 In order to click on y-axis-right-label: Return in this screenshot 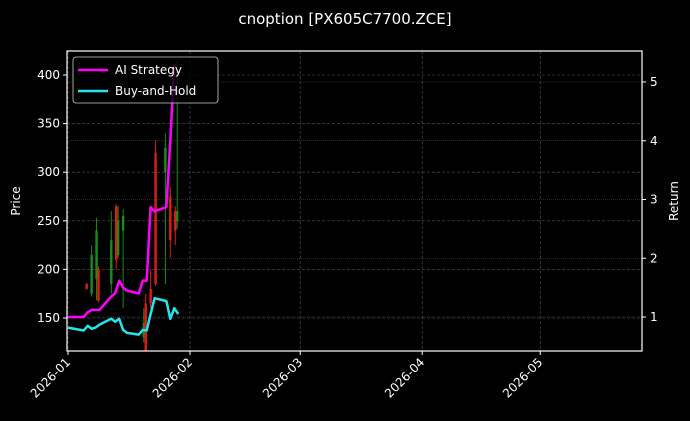, I will do `click(674, 201)`.